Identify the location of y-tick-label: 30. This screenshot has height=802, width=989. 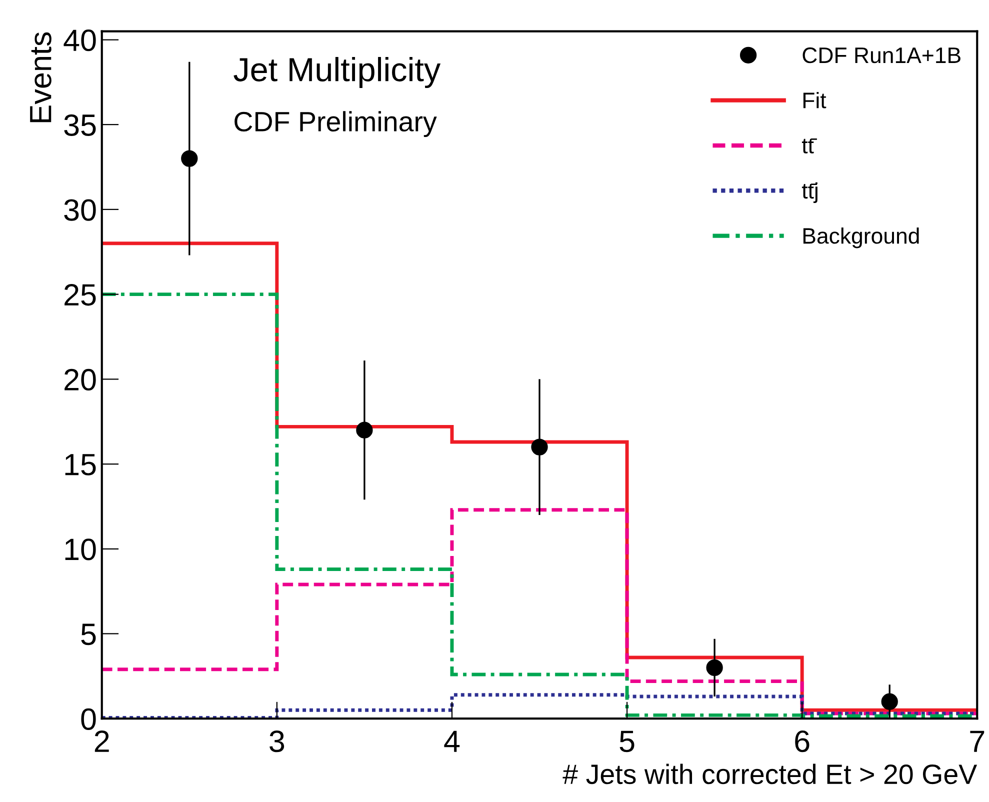
(80, 210).